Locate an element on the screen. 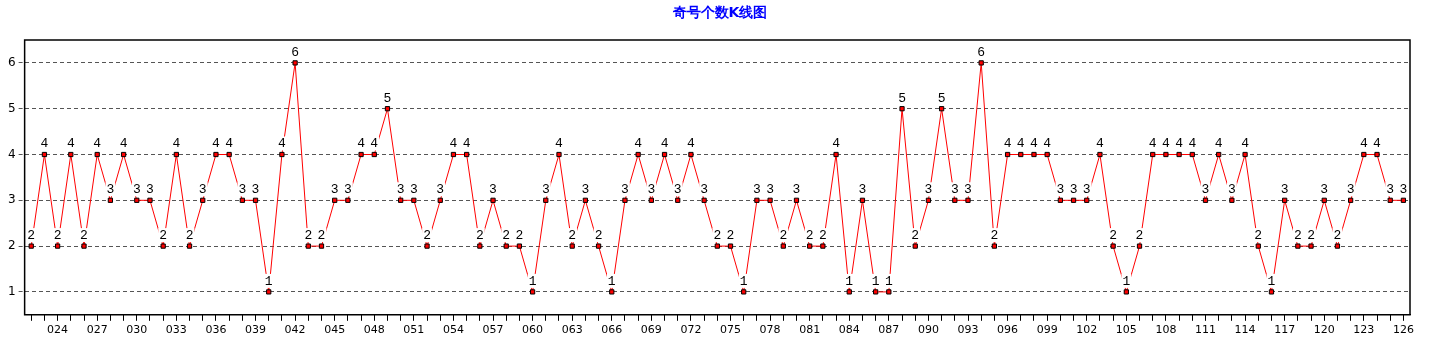 This screenshot has width=1440, height=350. x-tick-label: 108 is located at coordinates (1166, 330).